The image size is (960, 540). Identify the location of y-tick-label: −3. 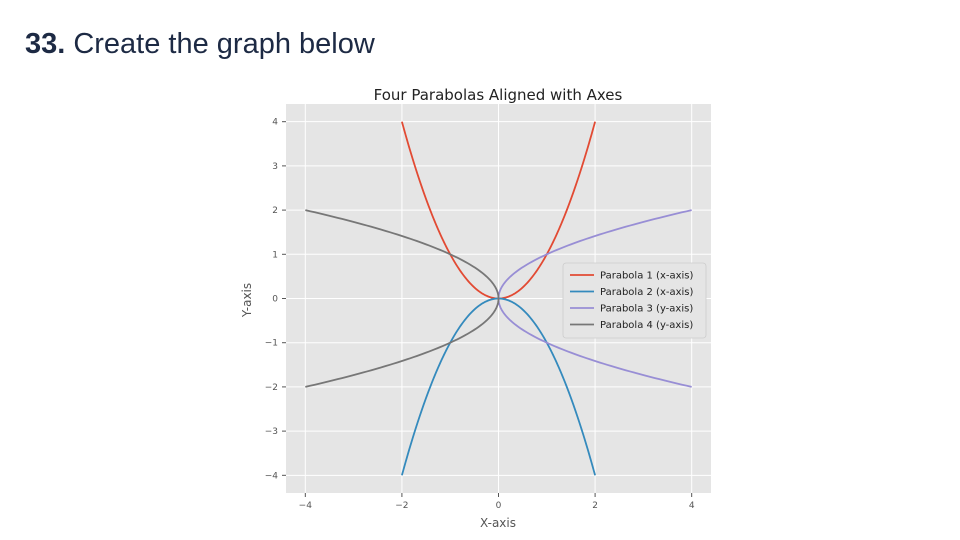
(271, 432).